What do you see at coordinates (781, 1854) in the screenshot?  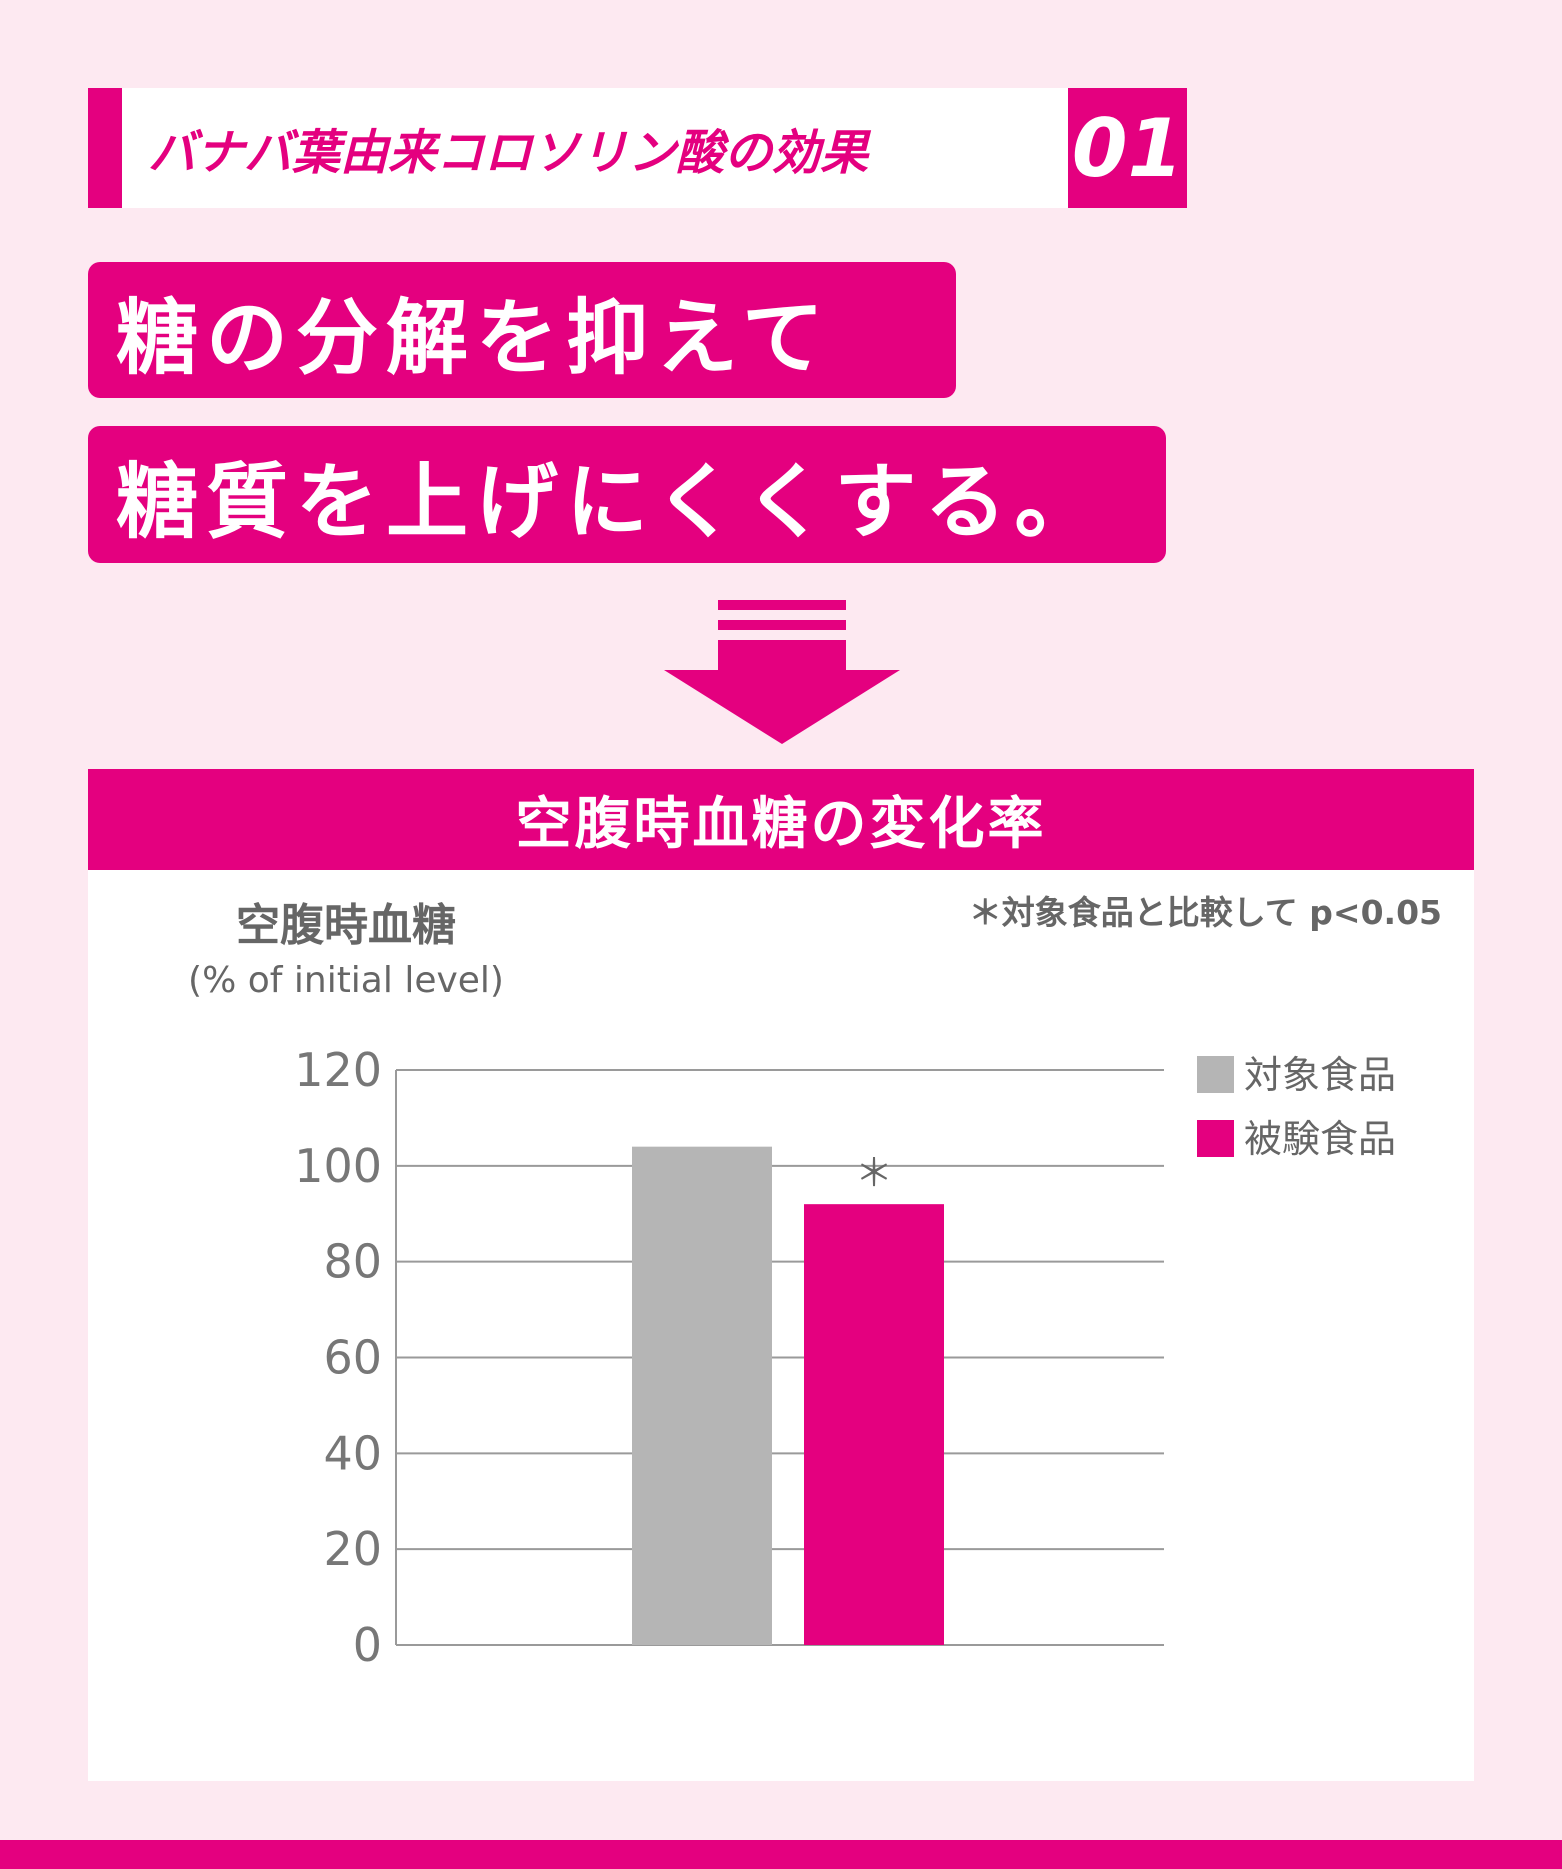 I see `bottom-accent-bar` at bounding box center [781, 1854].